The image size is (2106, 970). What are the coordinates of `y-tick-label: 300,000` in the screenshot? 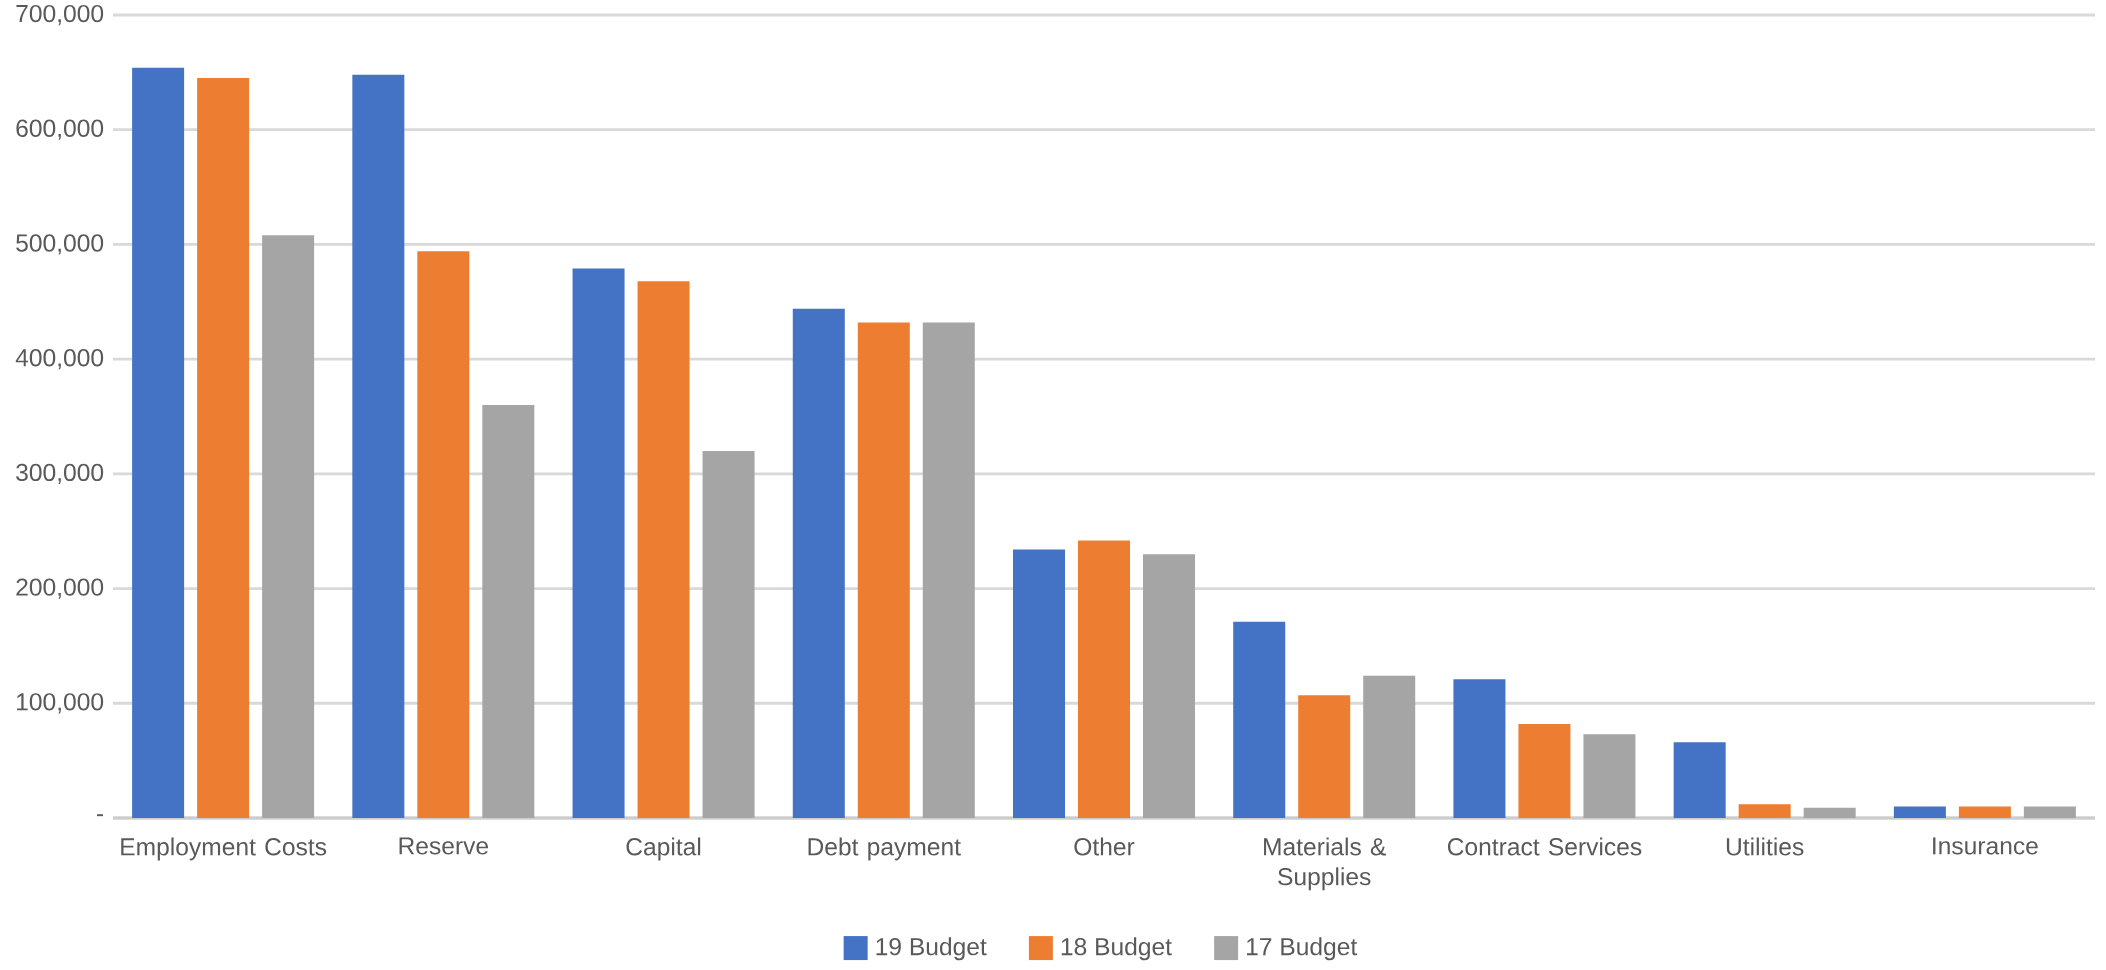 It's located at (60, 474).